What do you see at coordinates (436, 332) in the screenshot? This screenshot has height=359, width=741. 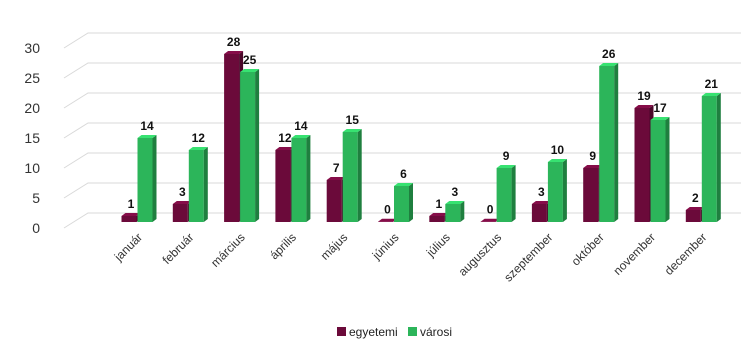 I see `legend-label-varosi: városi` at bounding box center [436, 332].